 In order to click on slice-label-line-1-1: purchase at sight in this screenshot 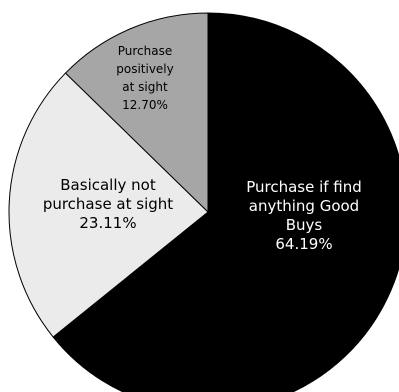, I will do `click(108, 204)`.